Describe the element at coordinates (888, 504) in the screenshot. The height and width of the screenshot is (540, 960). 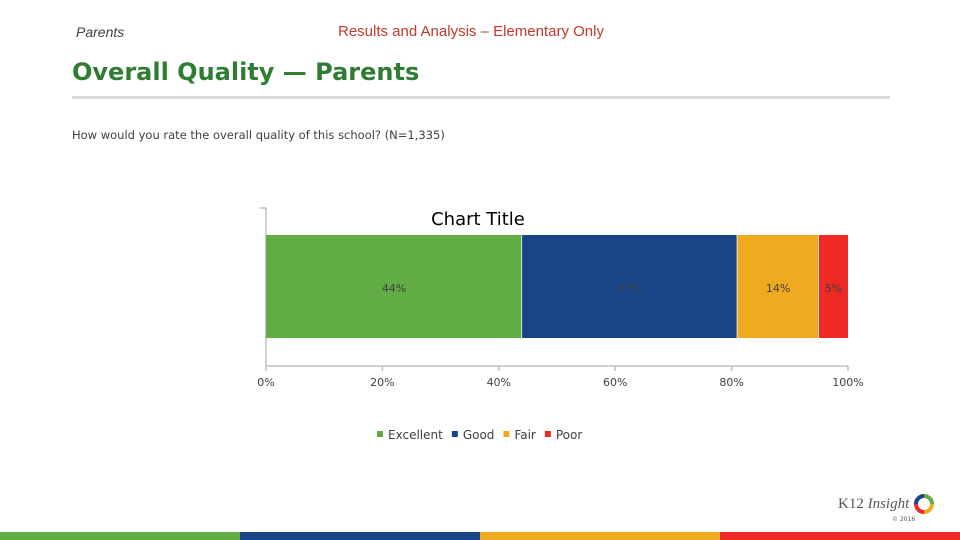
I see `logo-text-italic: Insight` at that location.